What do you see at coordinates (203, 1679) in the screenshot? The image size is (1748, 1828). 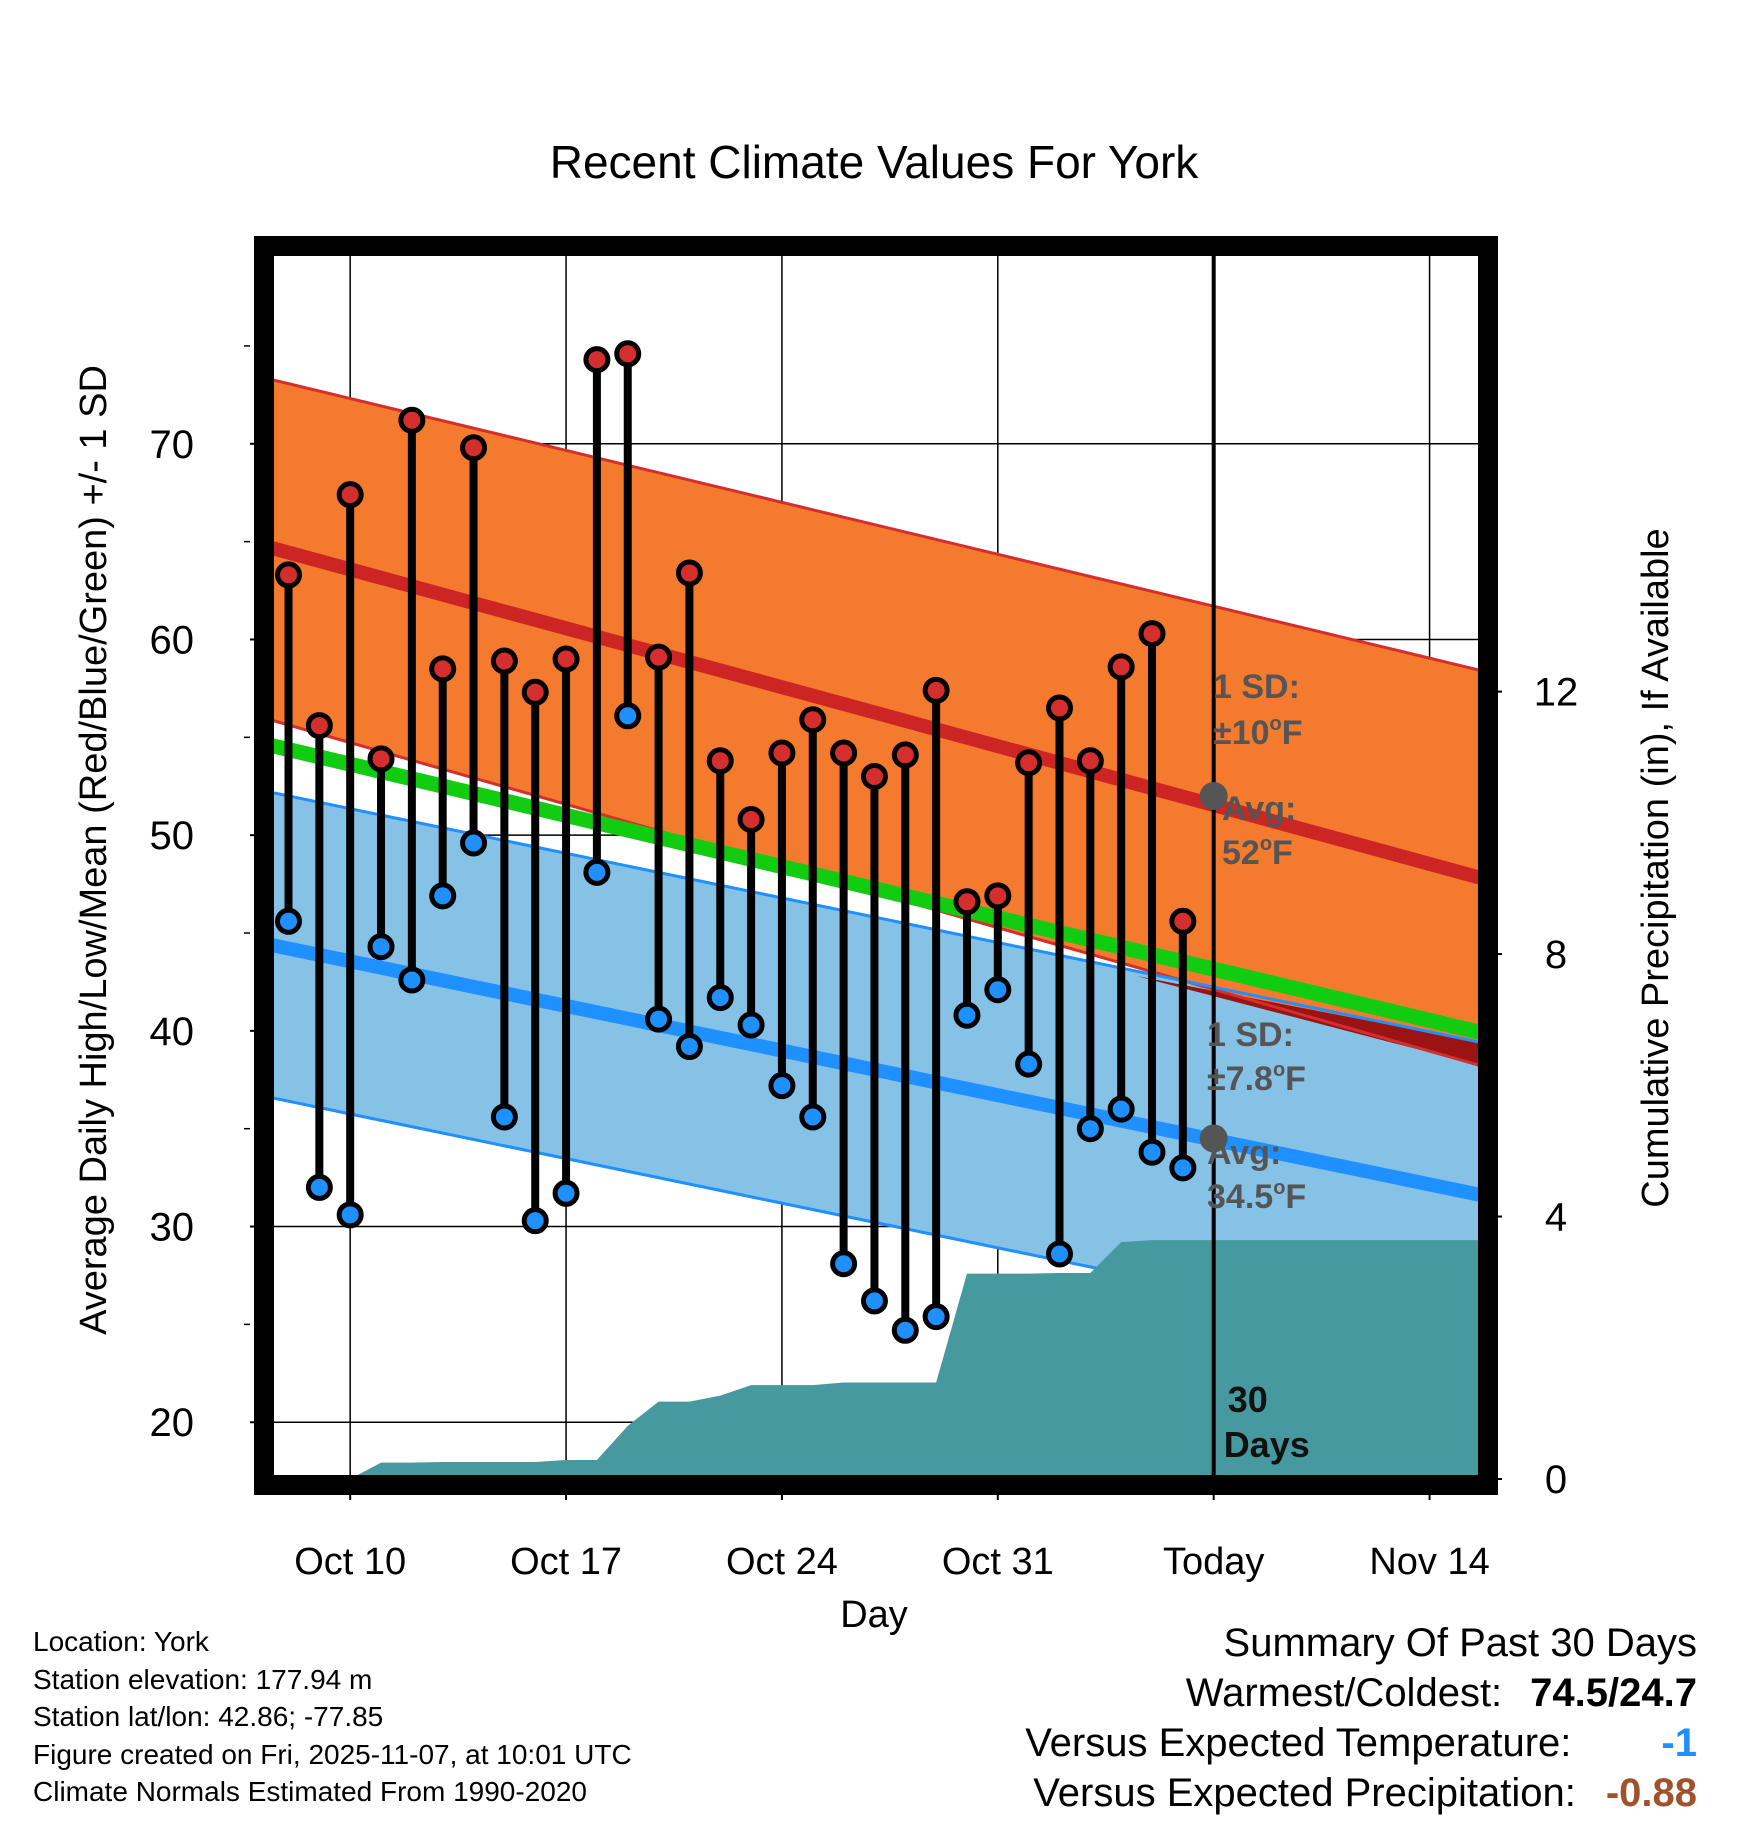 I see `elevation-text: Station elevation: 177.94 m` at bounding box center [203, 1679].